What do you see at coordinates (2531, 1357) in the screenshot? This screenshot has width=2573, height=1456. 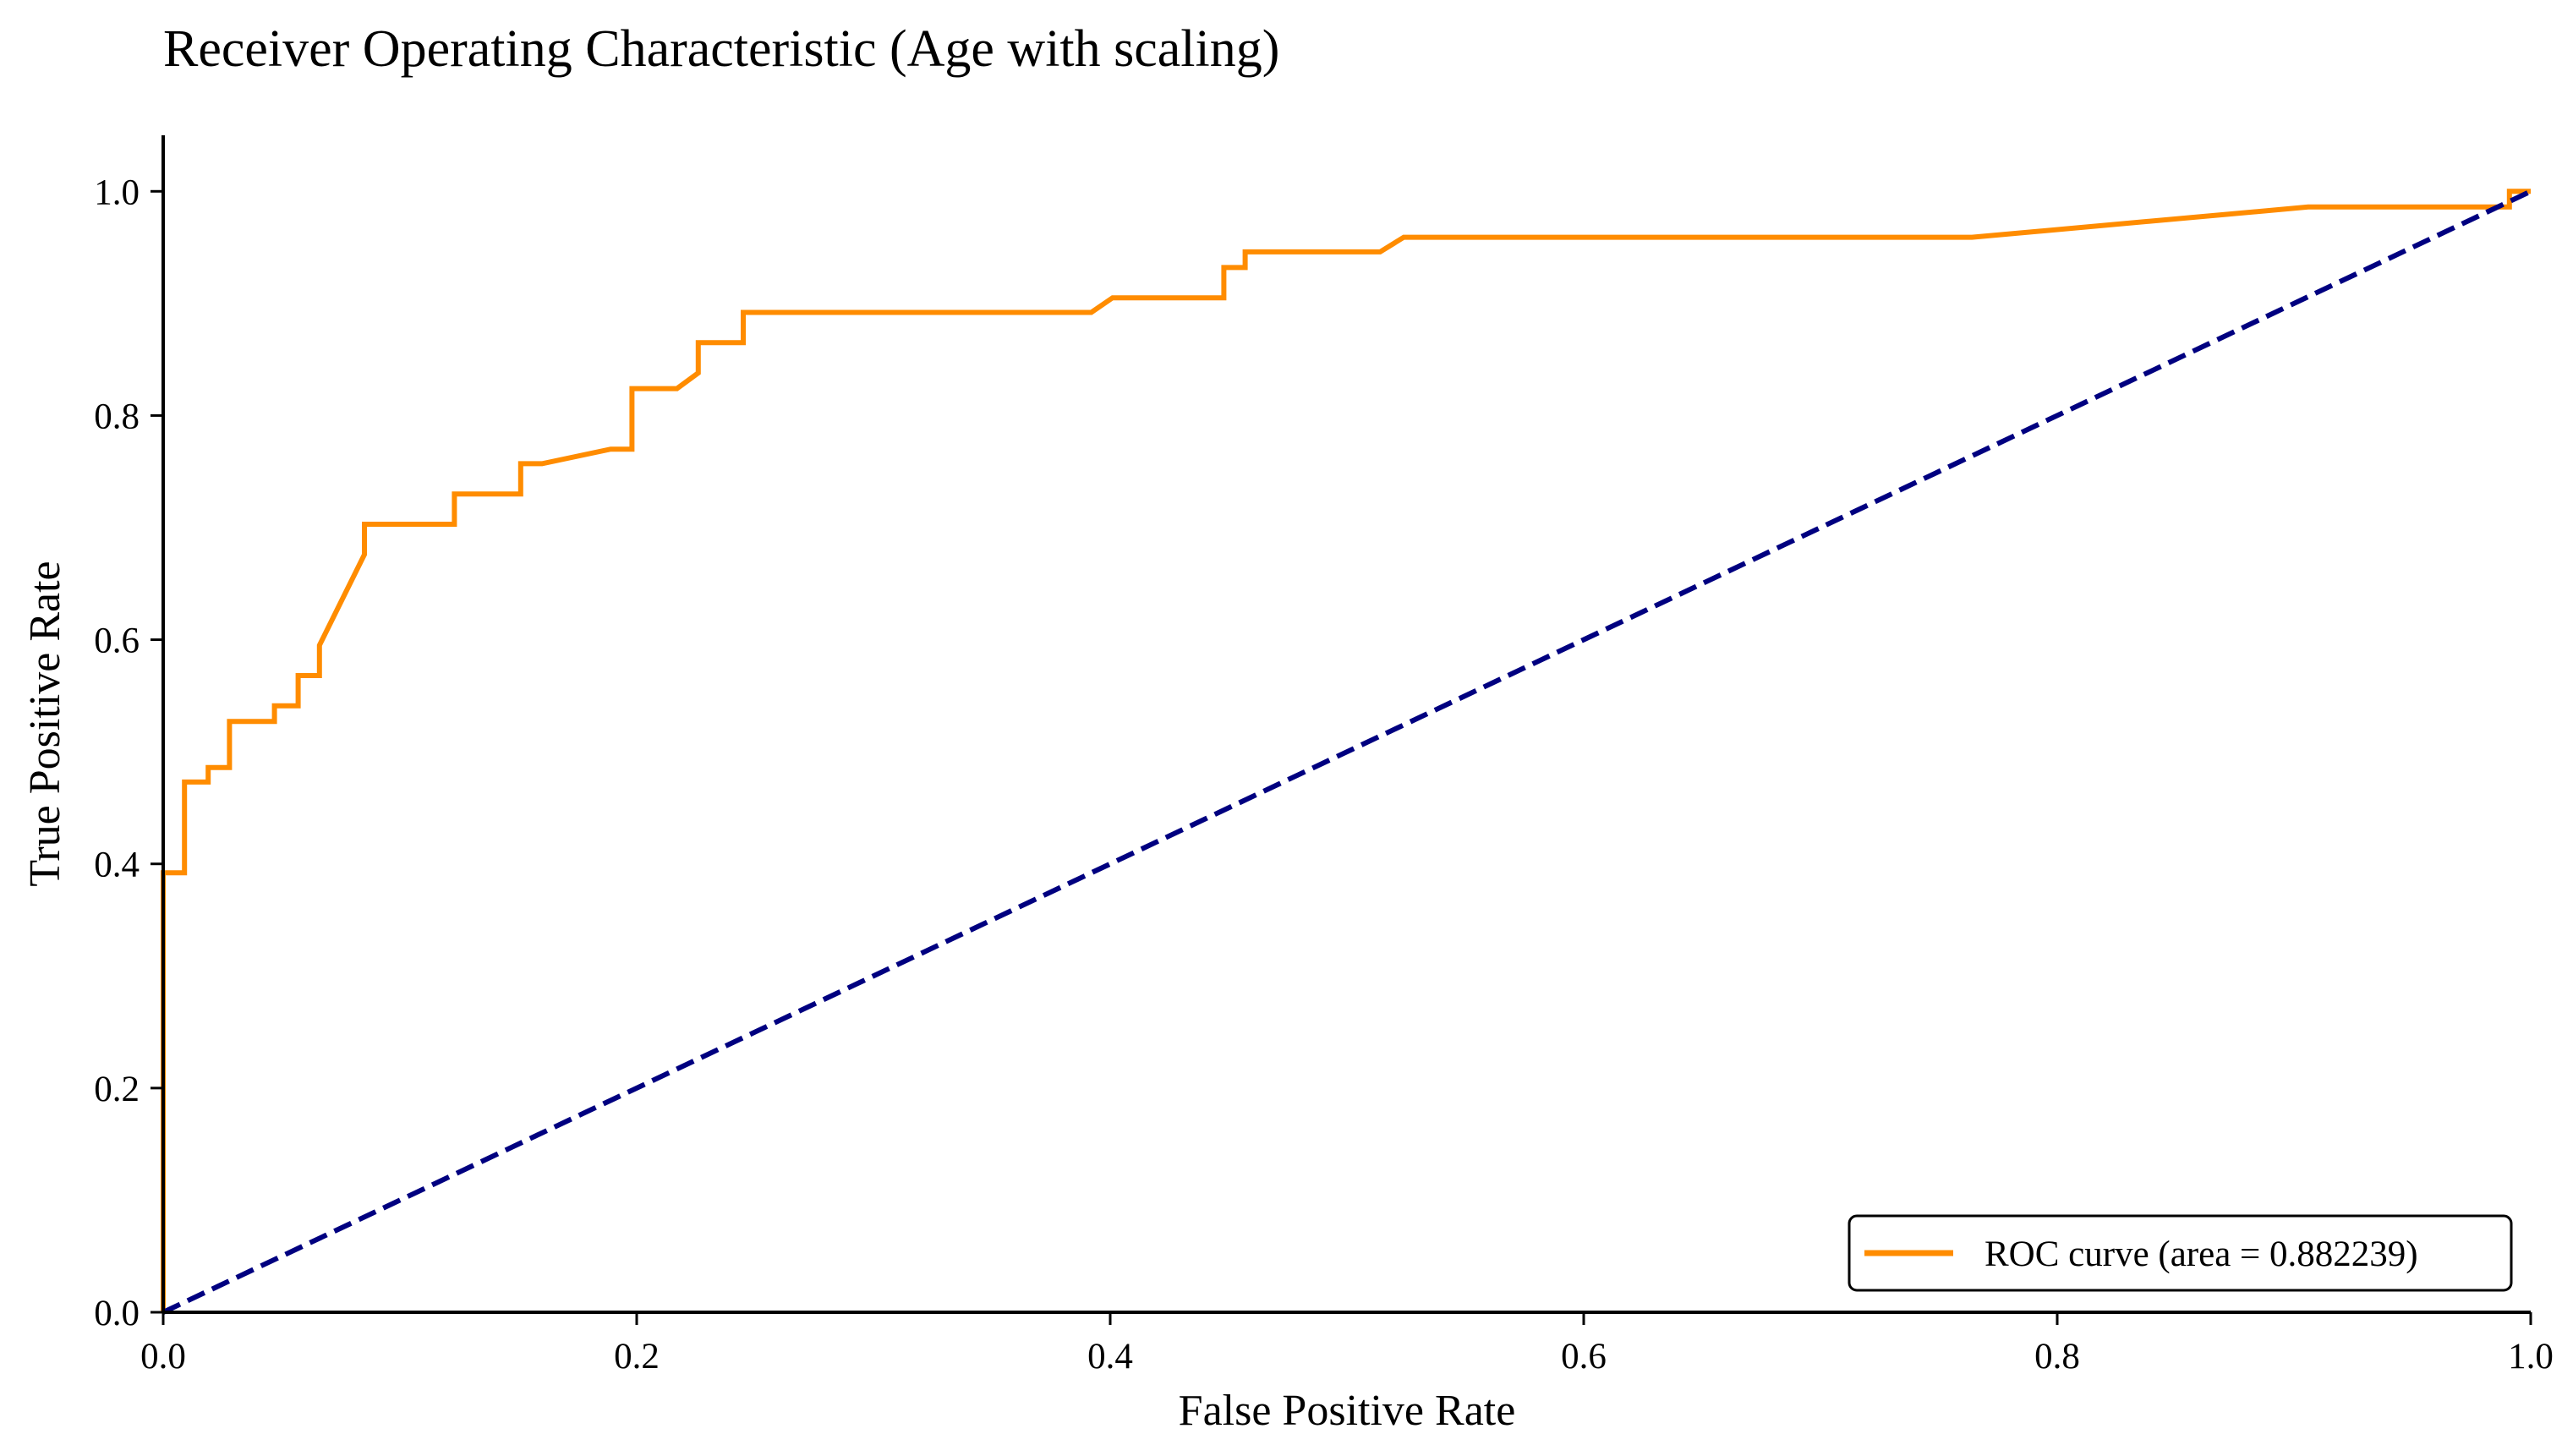 I see `x-tick-label: 1.0` at bounding box center [2531, 1357].